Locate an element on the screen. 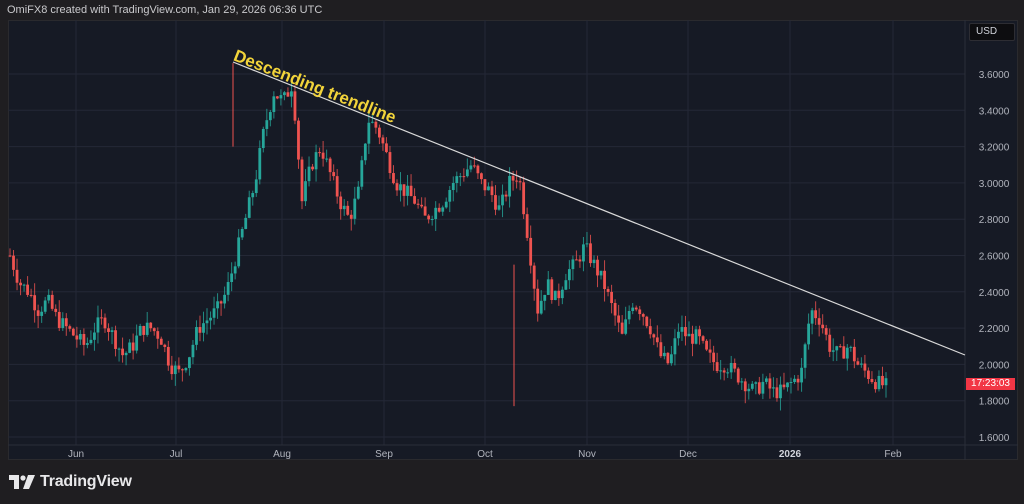 The height and width of the screenshot is (504, 1024). time-label: Sep is located at coordinates (384, 454).